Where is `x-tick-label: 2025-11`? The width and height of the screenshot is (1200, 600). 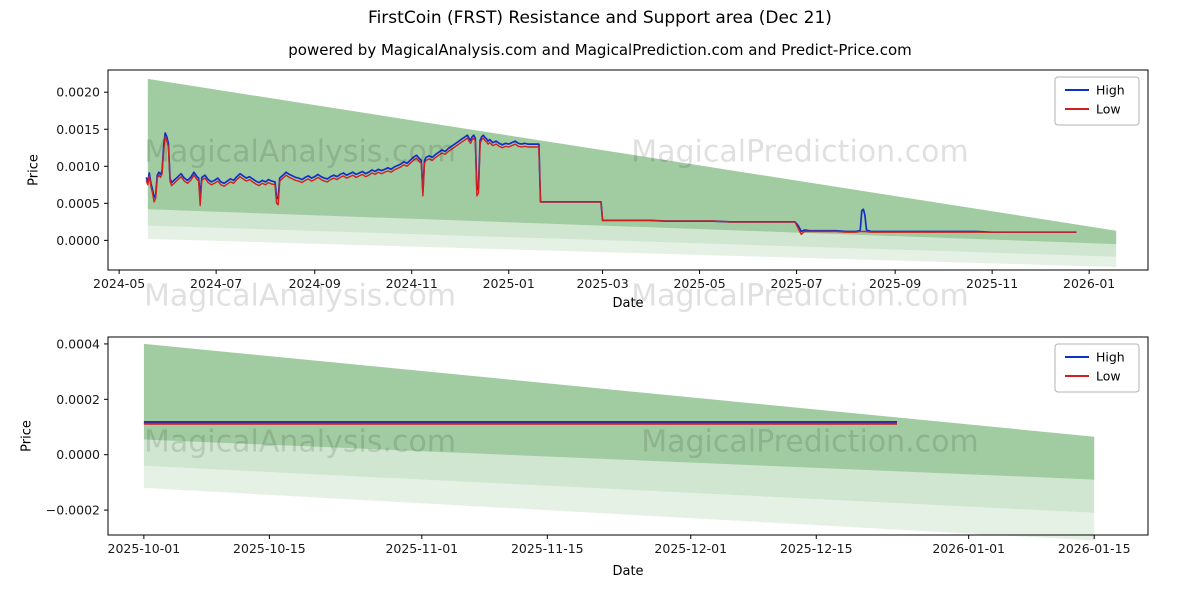
x-tick-label: 2025-11 is located at coordinates (992, 283).